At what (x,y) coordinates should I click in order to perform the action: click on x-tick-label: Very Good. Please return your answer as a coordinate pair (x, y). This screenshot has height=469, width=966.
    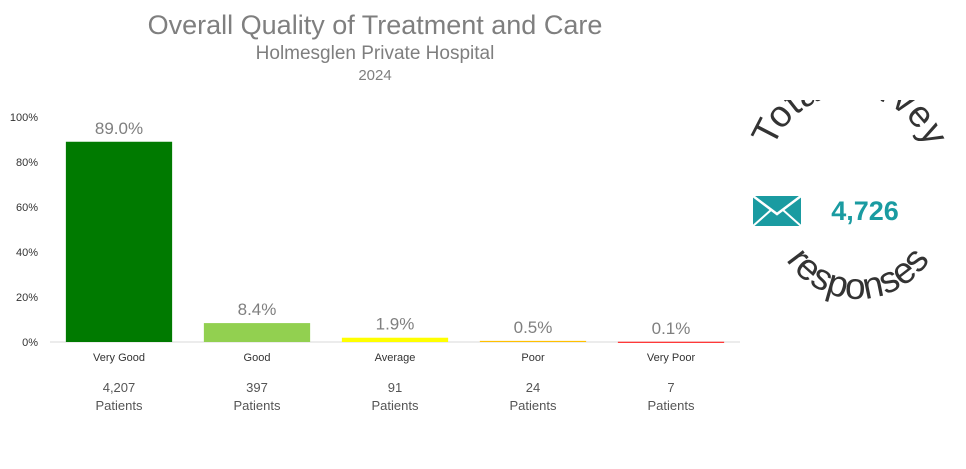
    Looking at the image, I should click on (119, 358).